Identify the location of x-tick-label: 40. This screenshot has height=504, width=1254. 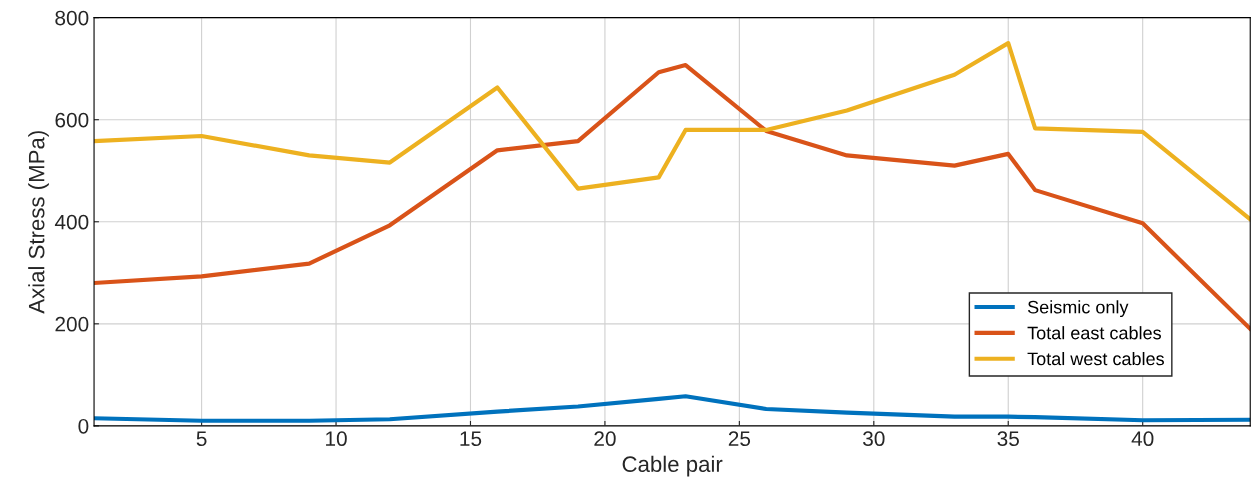
(1142, 439).